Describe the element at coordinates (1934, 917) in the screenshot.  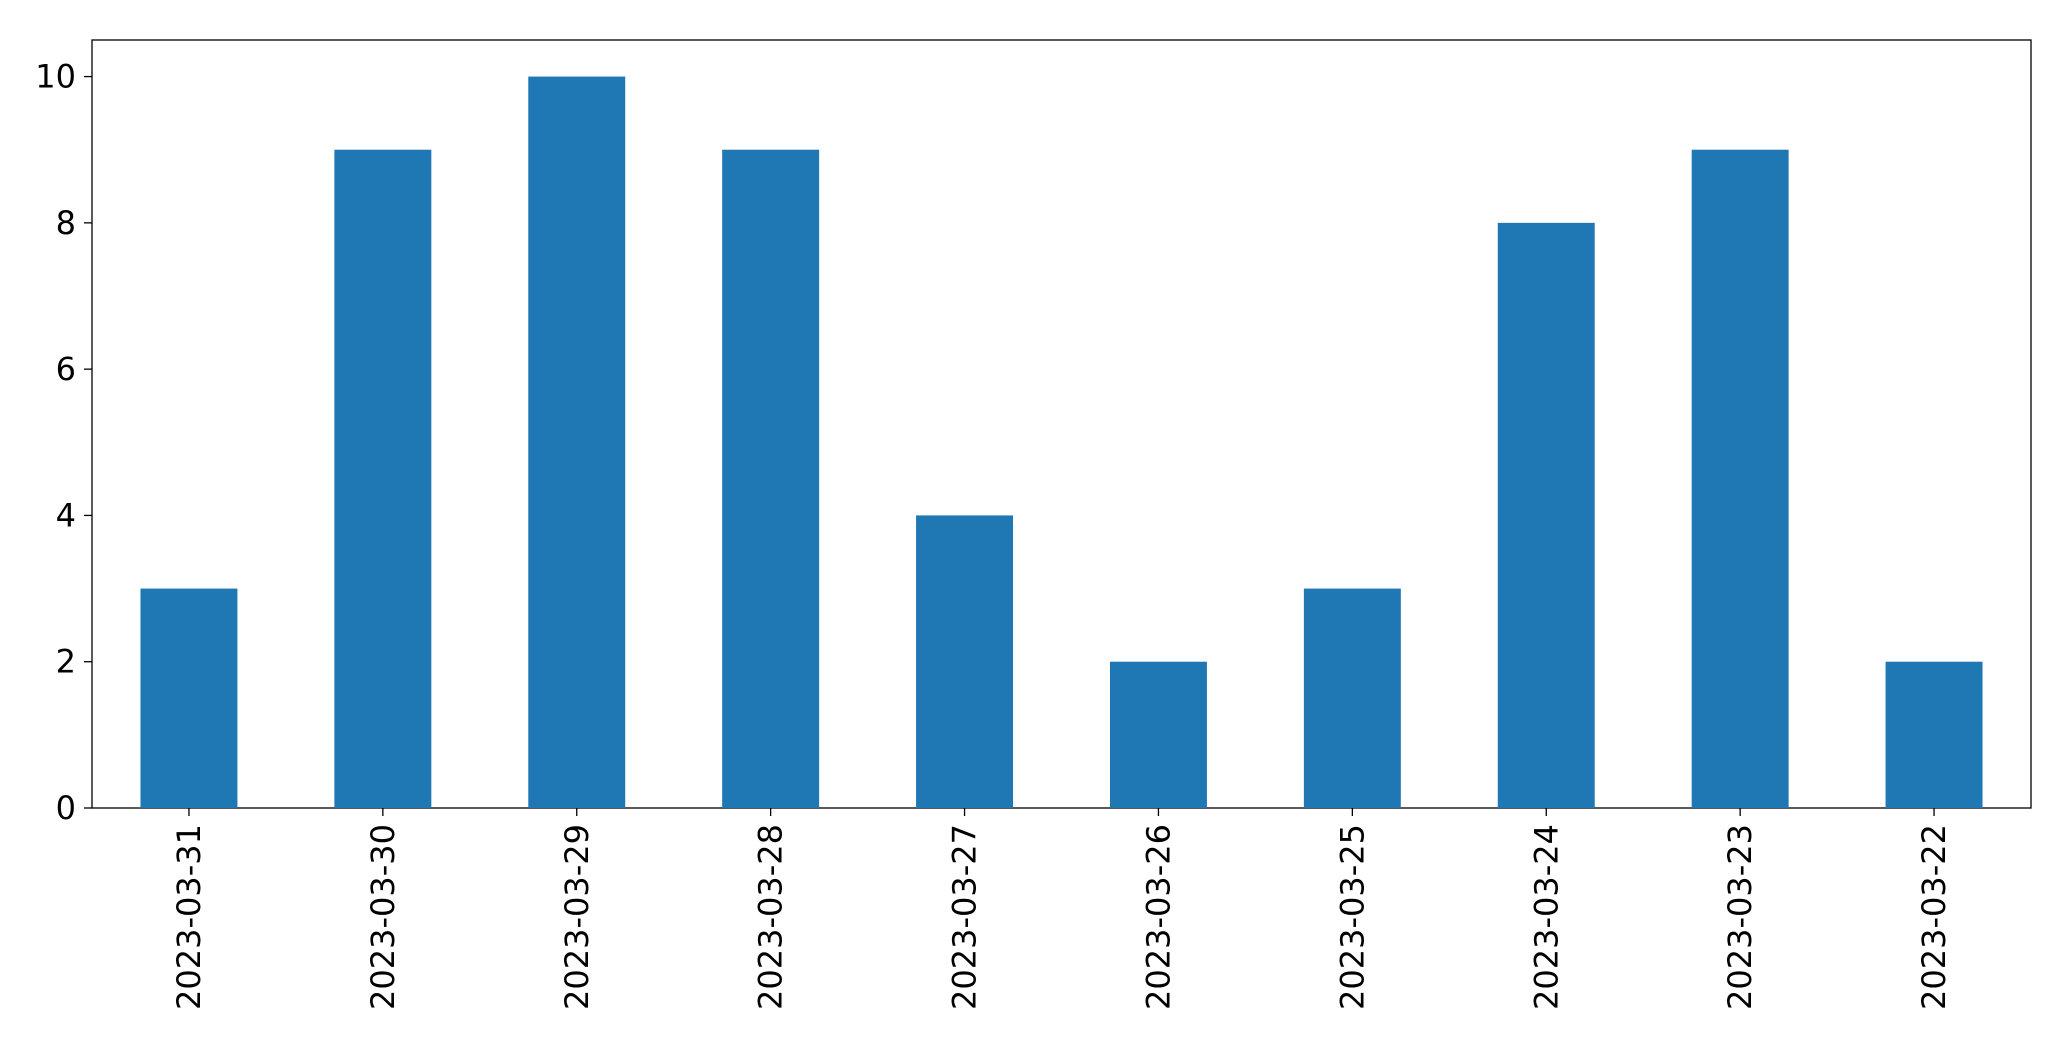
I see `x-tick-label: 2023-03-22` at that location.